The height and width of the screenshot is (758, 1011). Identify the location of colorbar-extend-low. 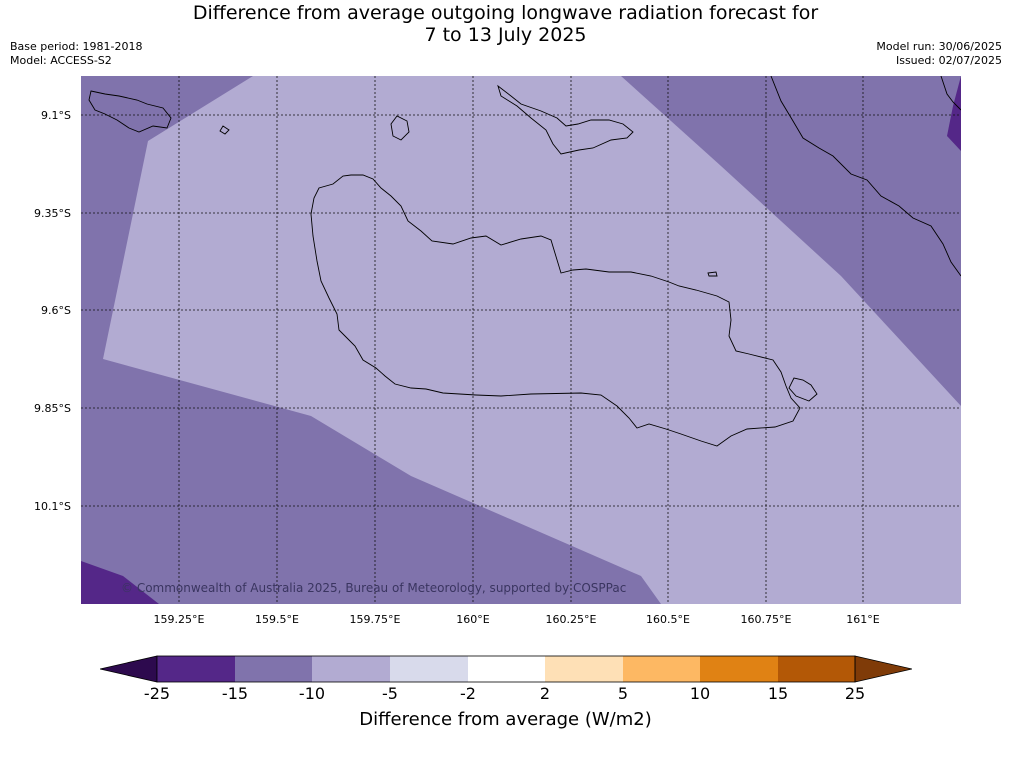
(128, 669).